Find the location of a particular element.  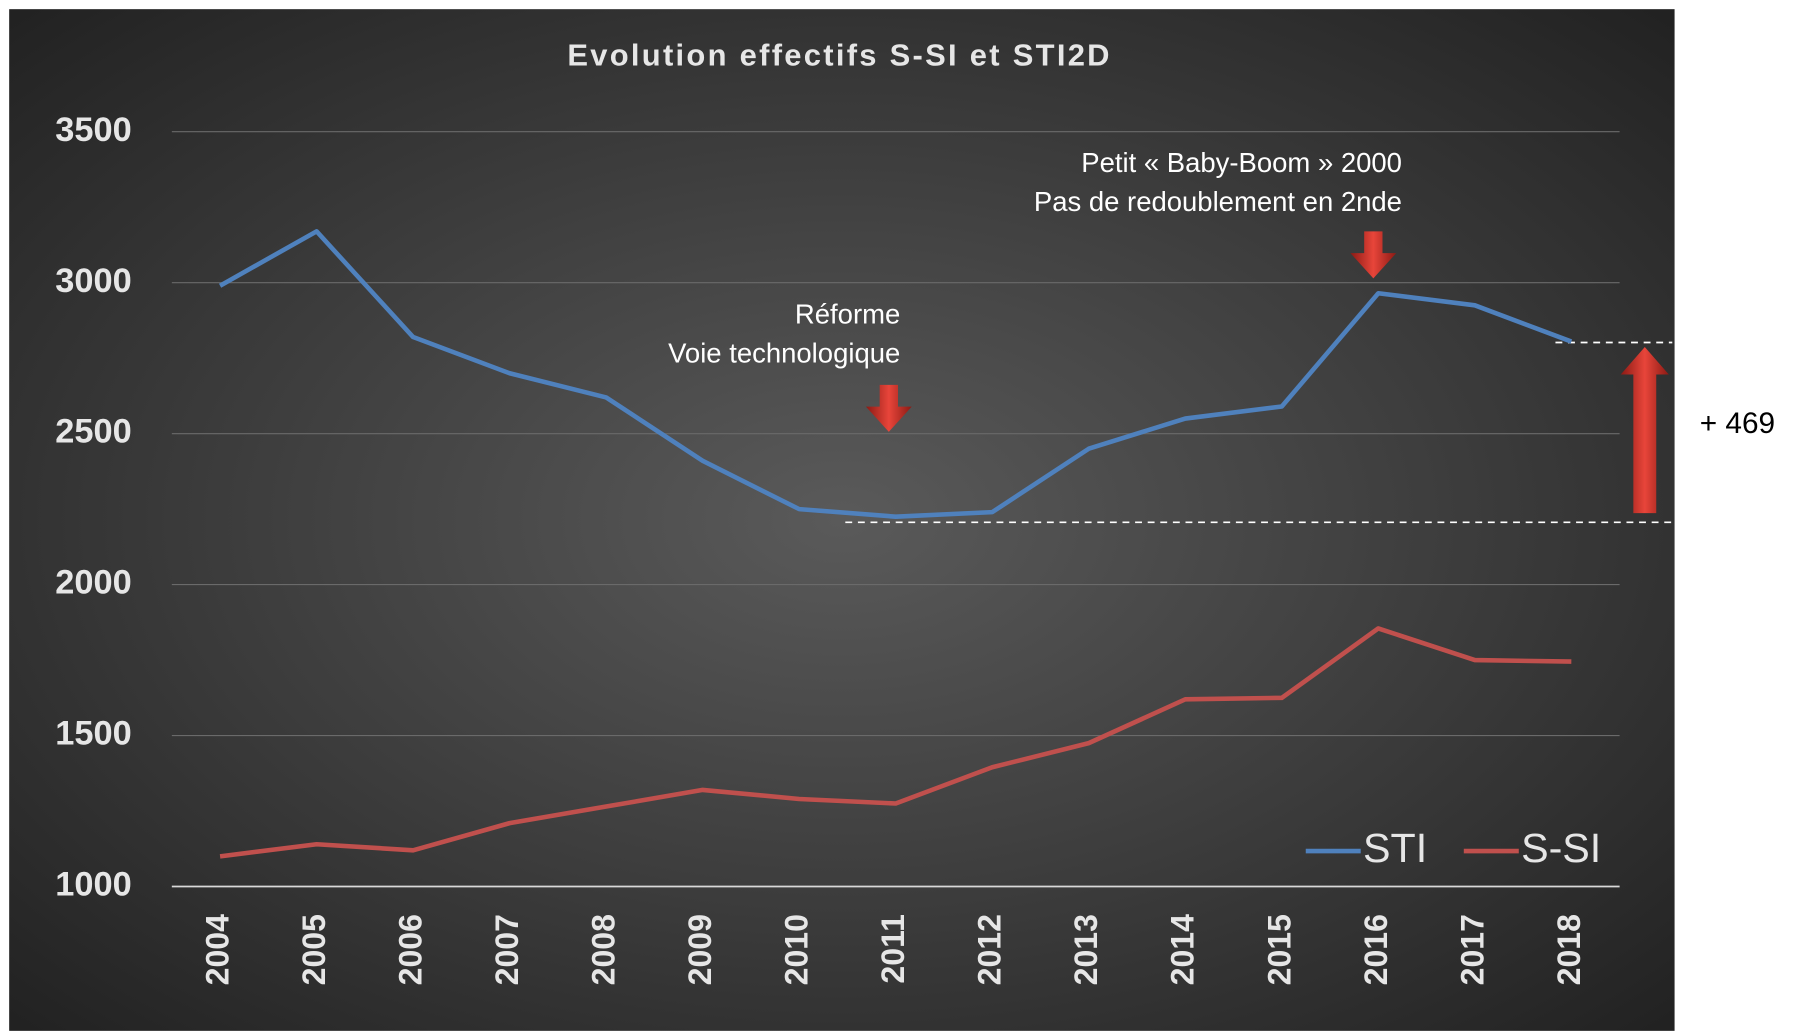

x-tick-label: 2015 is located at coordinates (1279, 949).